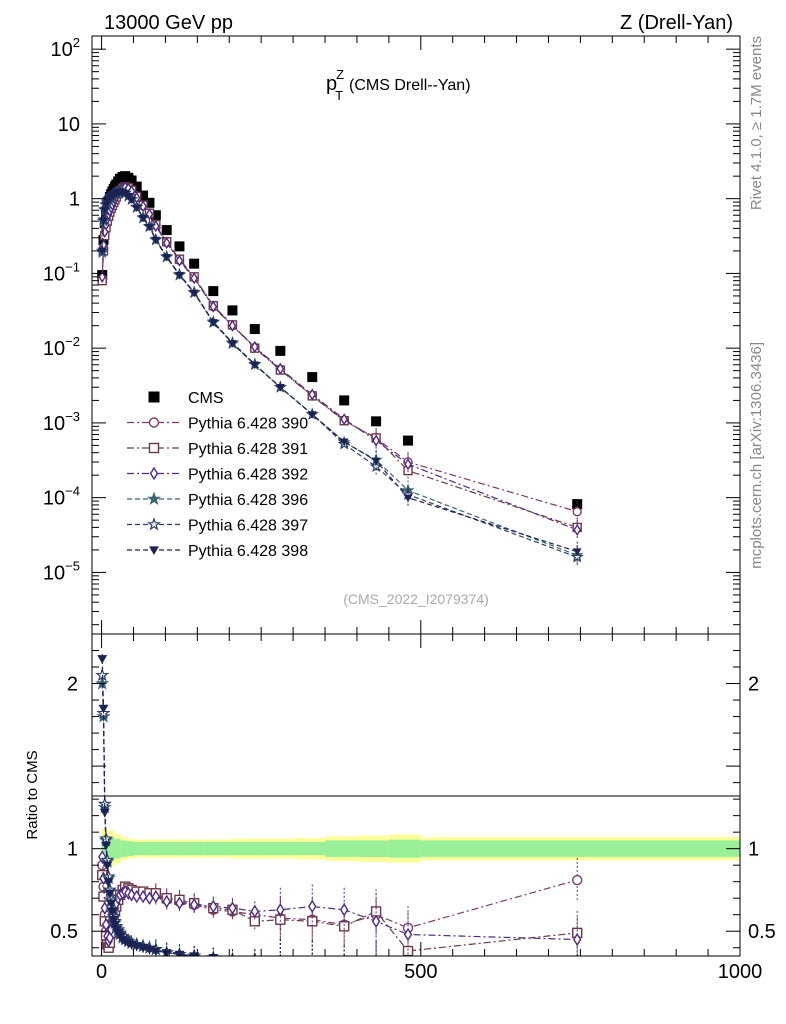  Describe the element at coordinates (186, 398) in the screenshot. I see `legend-item: CMS` at that location.